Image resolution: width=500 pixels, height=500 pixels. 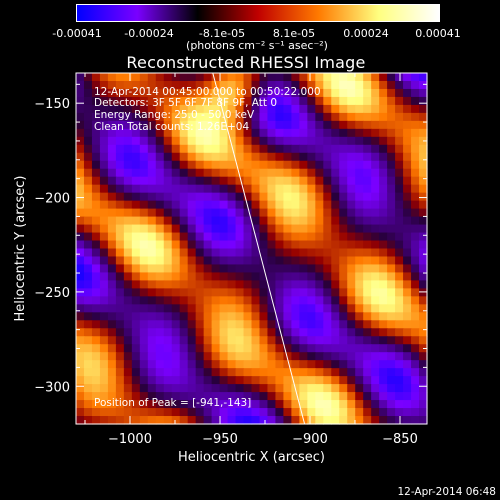 What do you see at coordinates (130, 439) in the screenshot?
I see `x-tick-label: −1000` at bounding box center [130, 439].